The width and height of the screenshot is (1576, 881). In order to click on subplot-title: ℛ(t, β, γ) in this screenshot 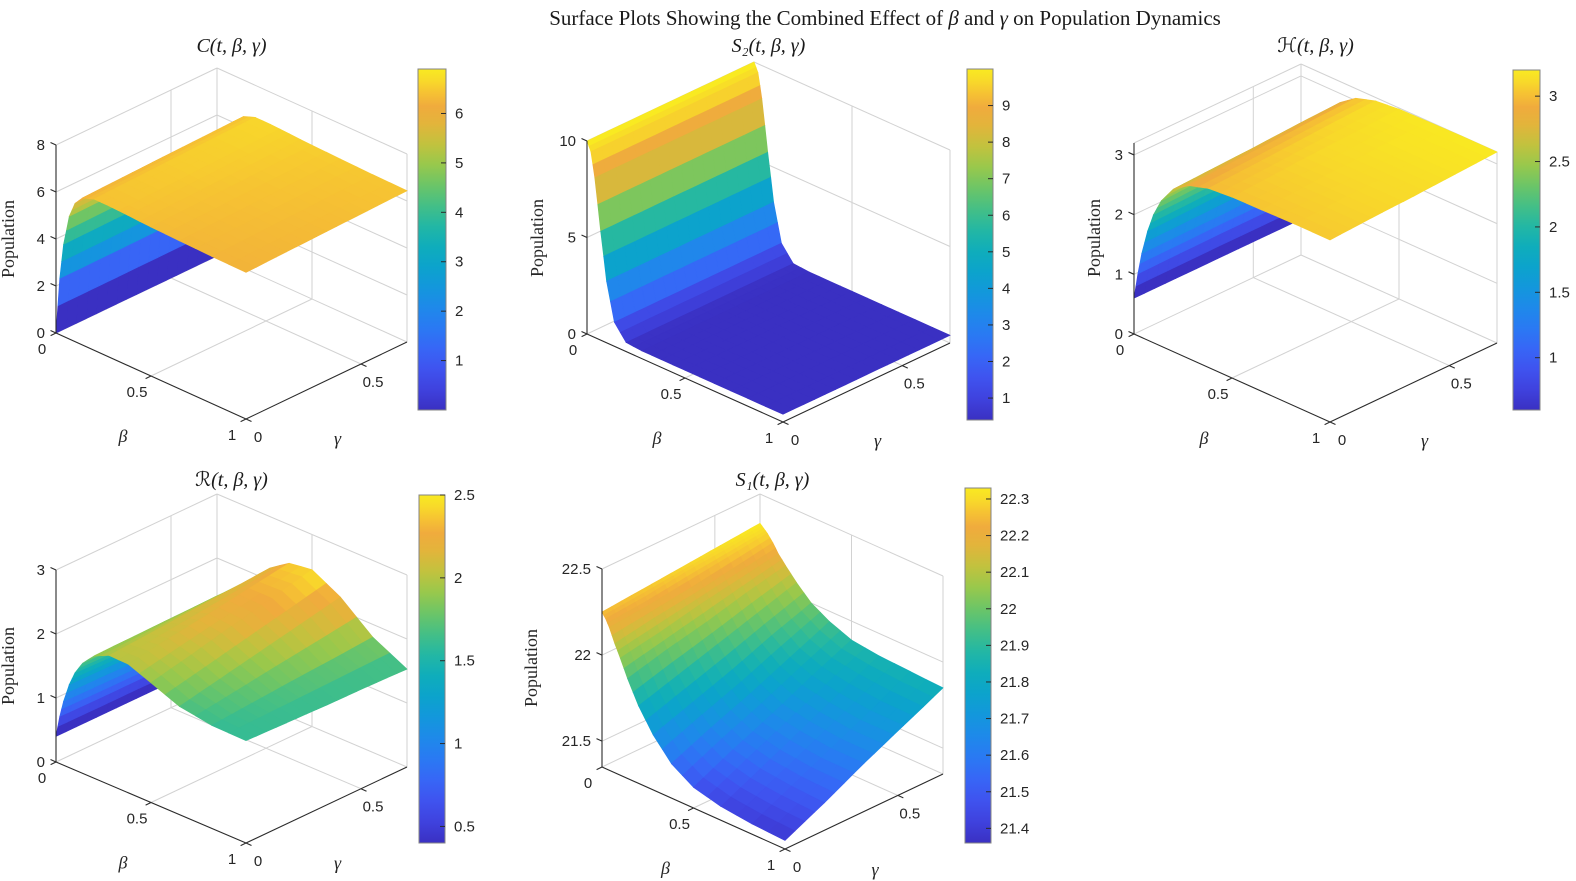, I will do `click(231, 480)`.